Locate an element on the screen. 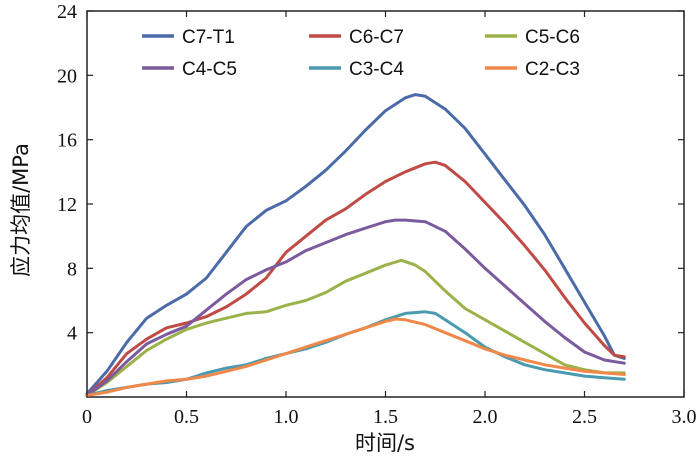 Image resolution: width=700 pixels, height=462 pixels. x-tick-label: 1.5 is located at coordinates (385, 417).